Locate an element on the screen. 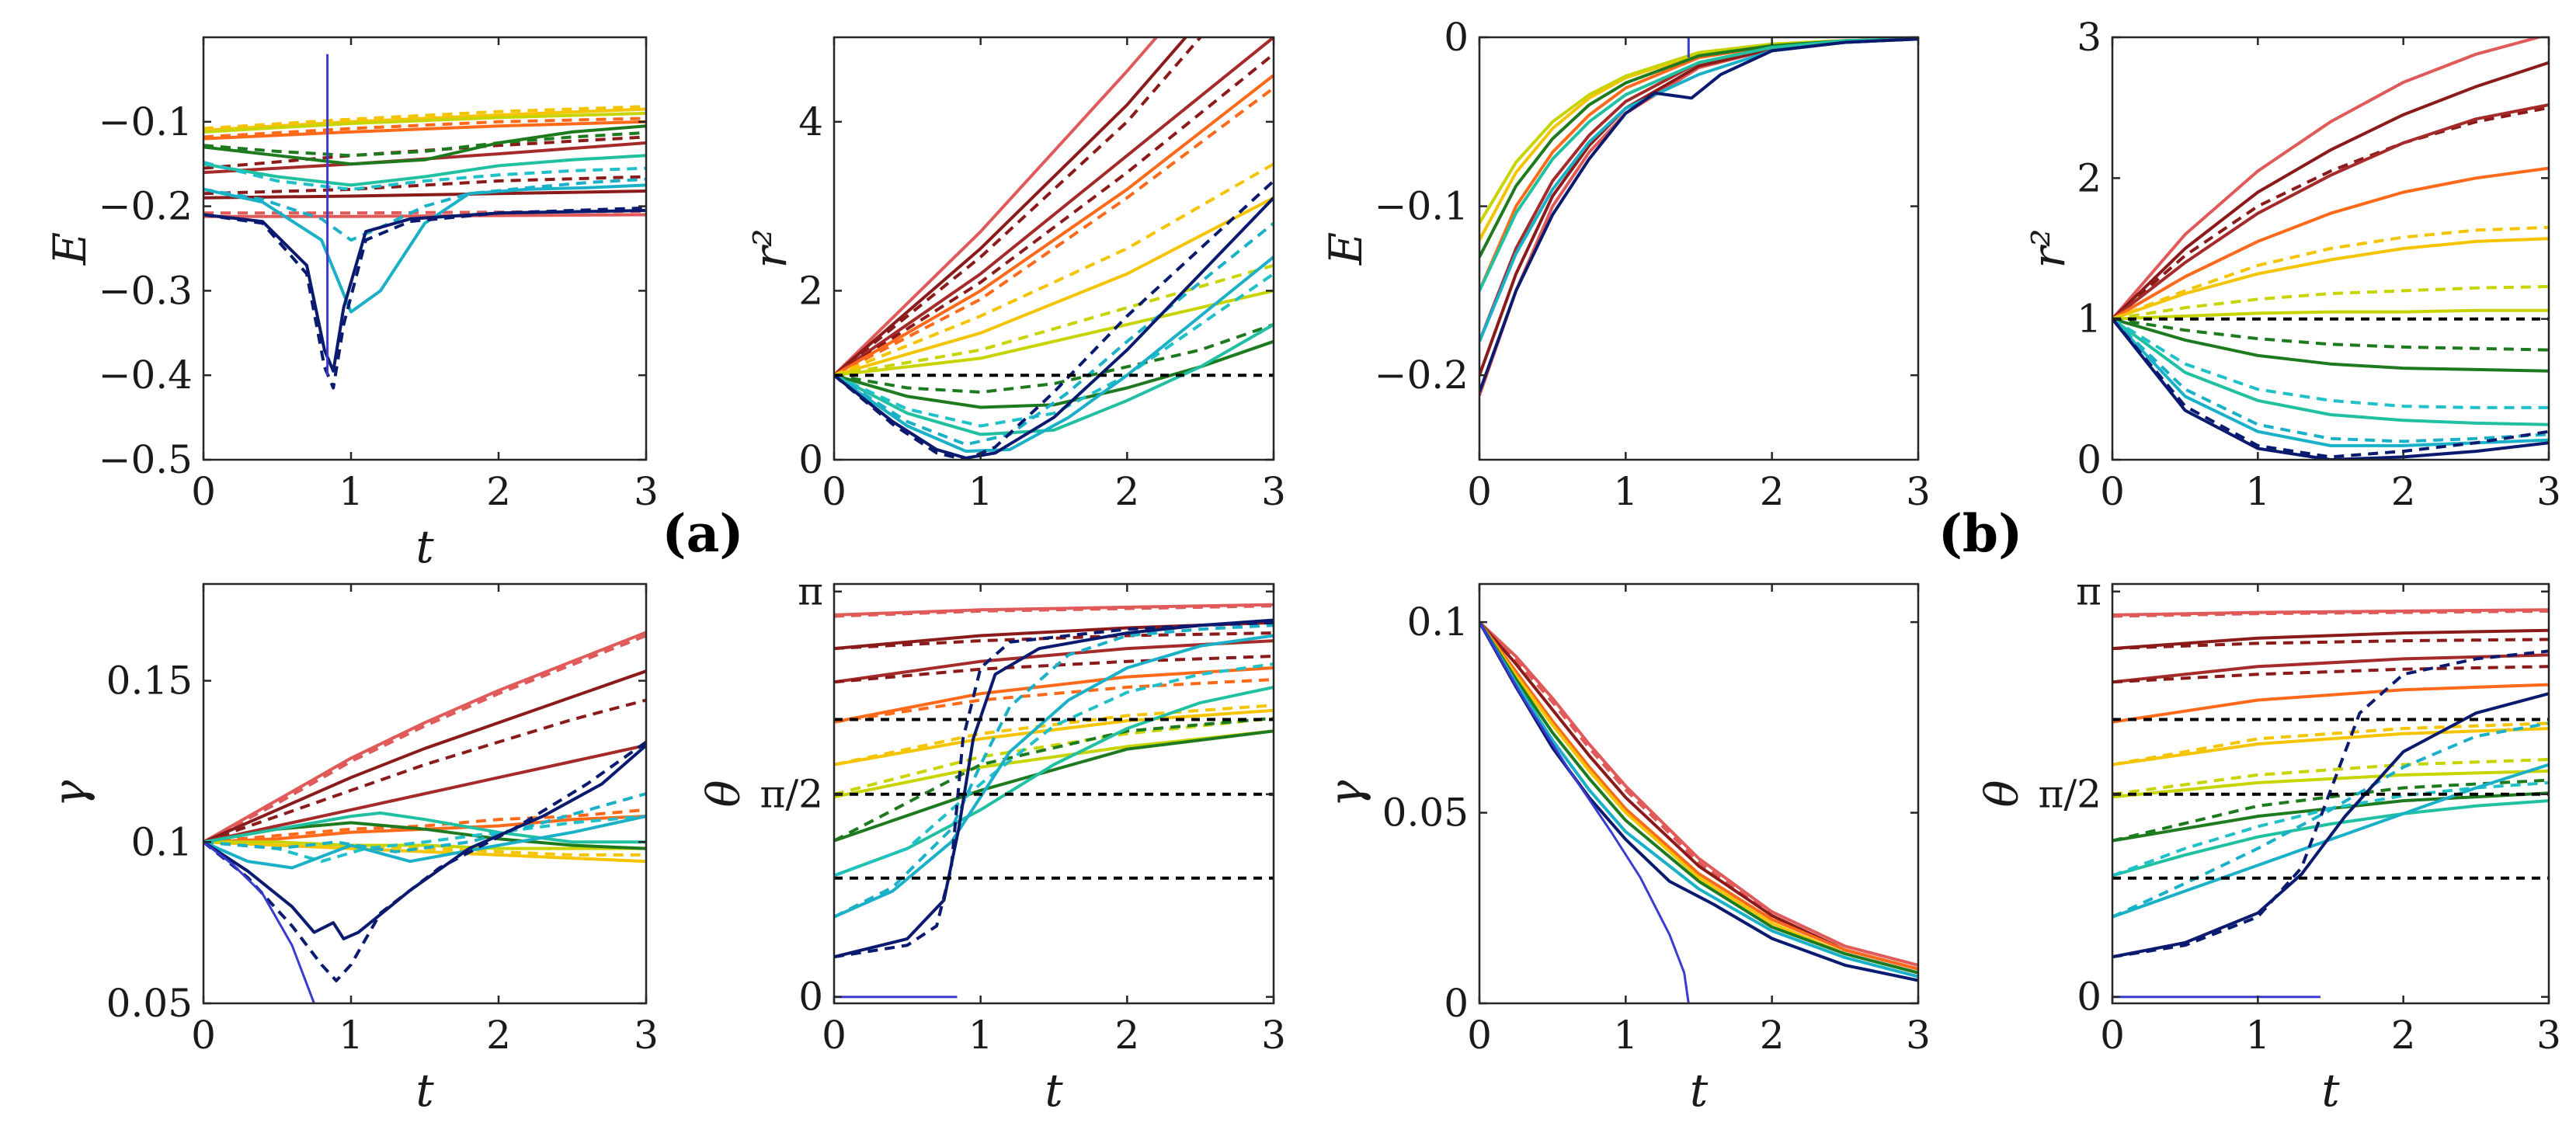 This screenshot has width=2576, height=1147. chart-a-theta: 0 1 2 3 0 π/2 π t θ is located at coordinates (991, 843).